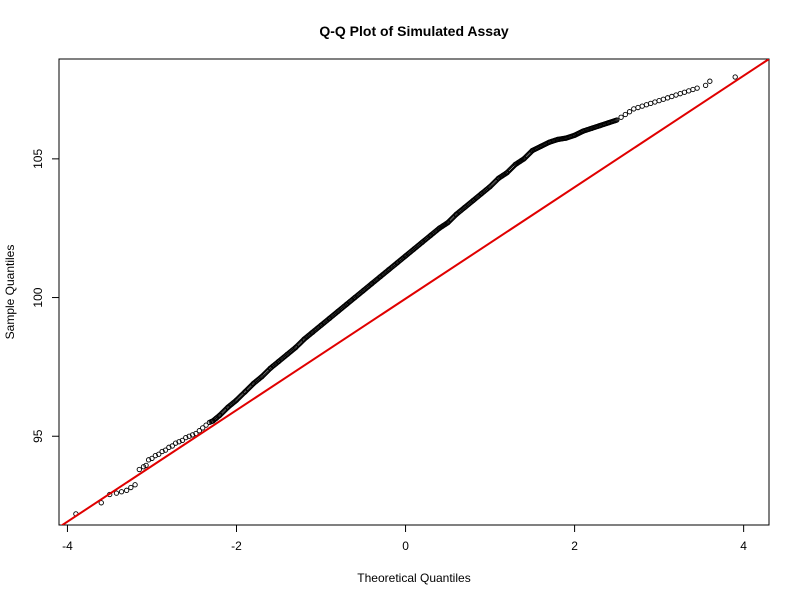 This screenshot has width=800, height=600. Describe the element at coordinates (38, 159) in the screenshot. I see `y-tick-label: 105` at that location.